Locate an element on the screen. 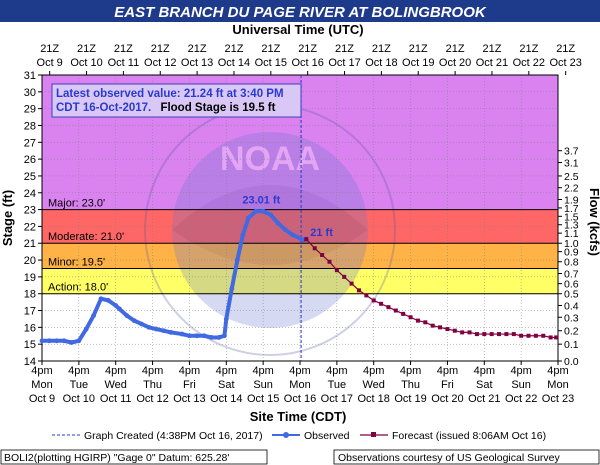  flow-tick-label: 0.1 is located at coordinates (571, 345).